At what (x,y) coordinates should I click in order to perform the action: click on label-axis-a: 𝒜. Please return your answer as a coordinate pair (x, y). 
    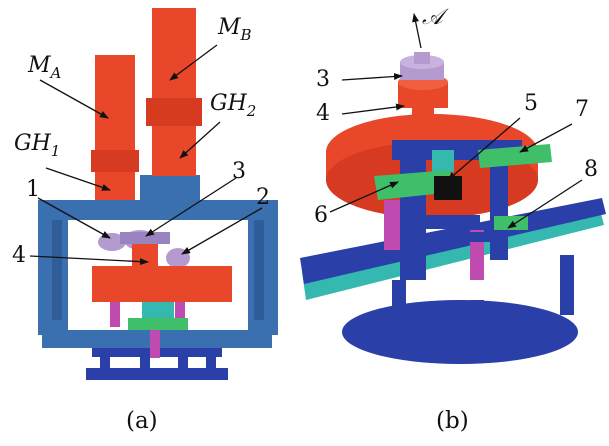
    Looking at the image, I should click on (435, 17).